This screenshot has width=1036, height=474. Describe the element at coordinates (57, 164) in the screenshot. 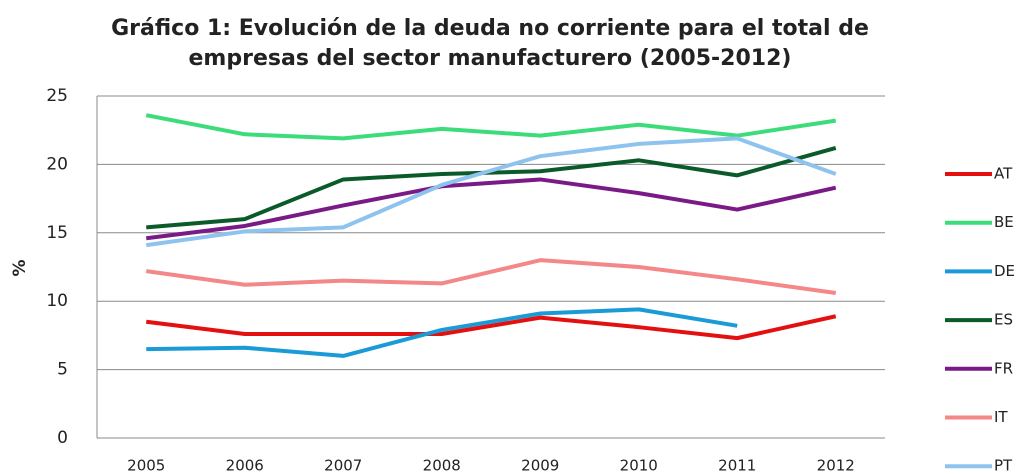

I see `y-tick-label: 20` at that location.